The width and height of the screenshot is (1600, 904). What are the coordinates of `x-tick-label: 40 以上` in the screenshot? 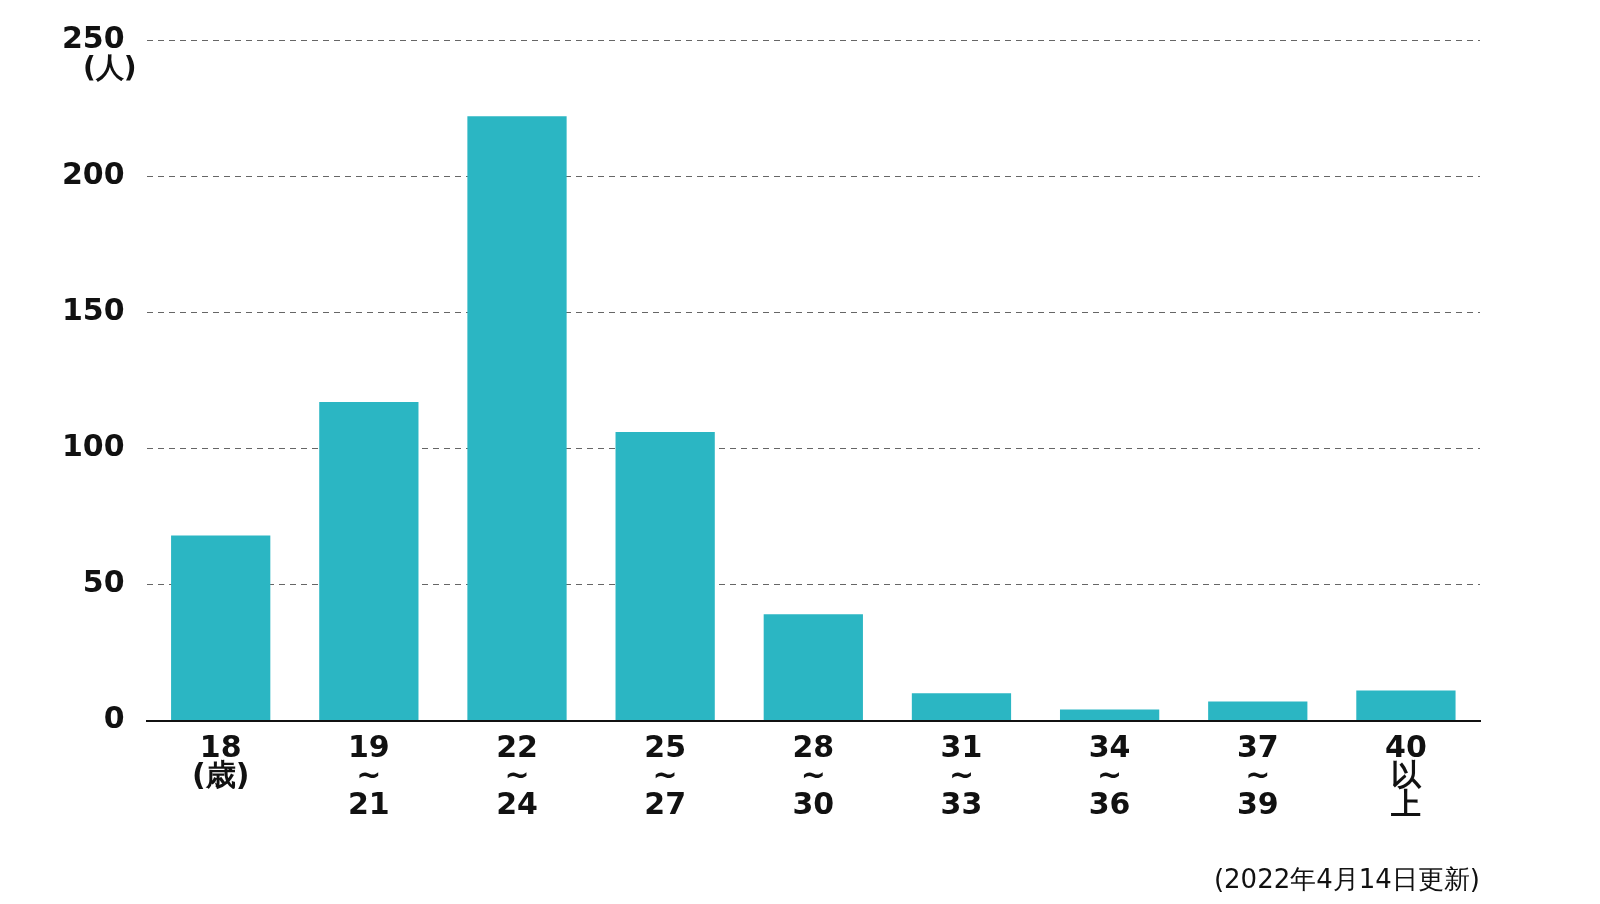 It's located at (1406, 774).